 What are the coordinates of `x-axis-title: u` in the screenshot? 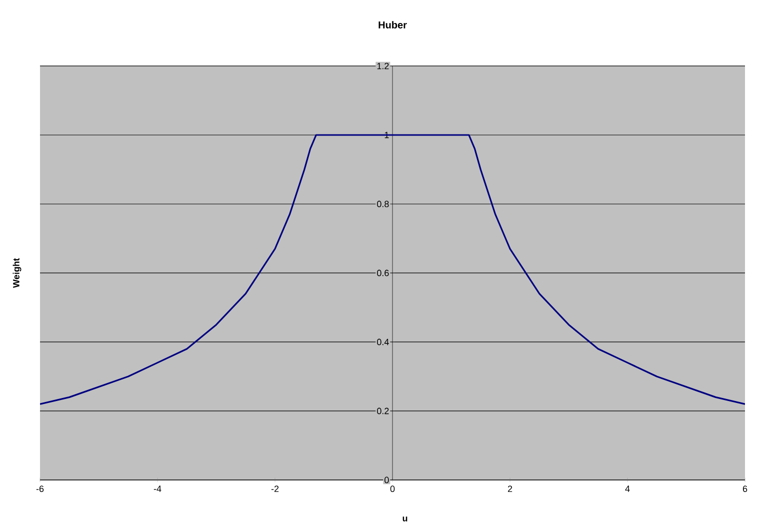 It's located at (405, 519).